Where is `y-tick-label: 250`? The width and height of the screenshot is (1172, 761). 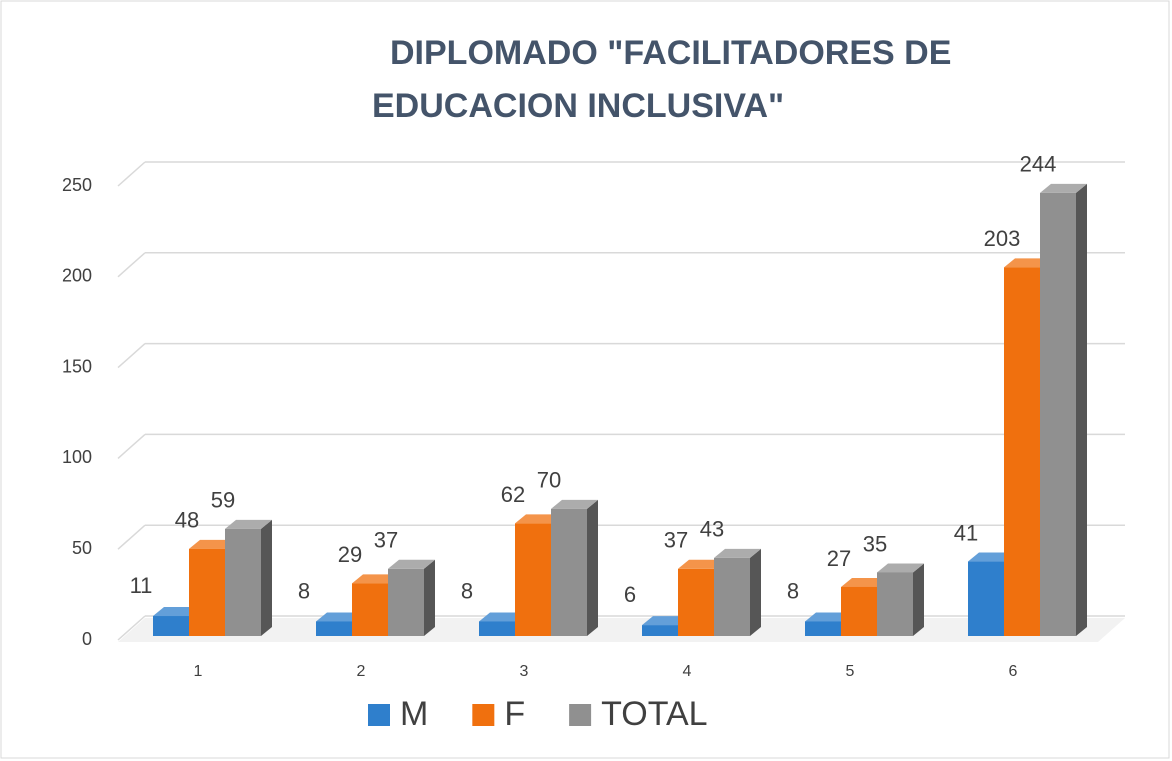
y-tick-label: 250 is located at coordinates (77, 185).